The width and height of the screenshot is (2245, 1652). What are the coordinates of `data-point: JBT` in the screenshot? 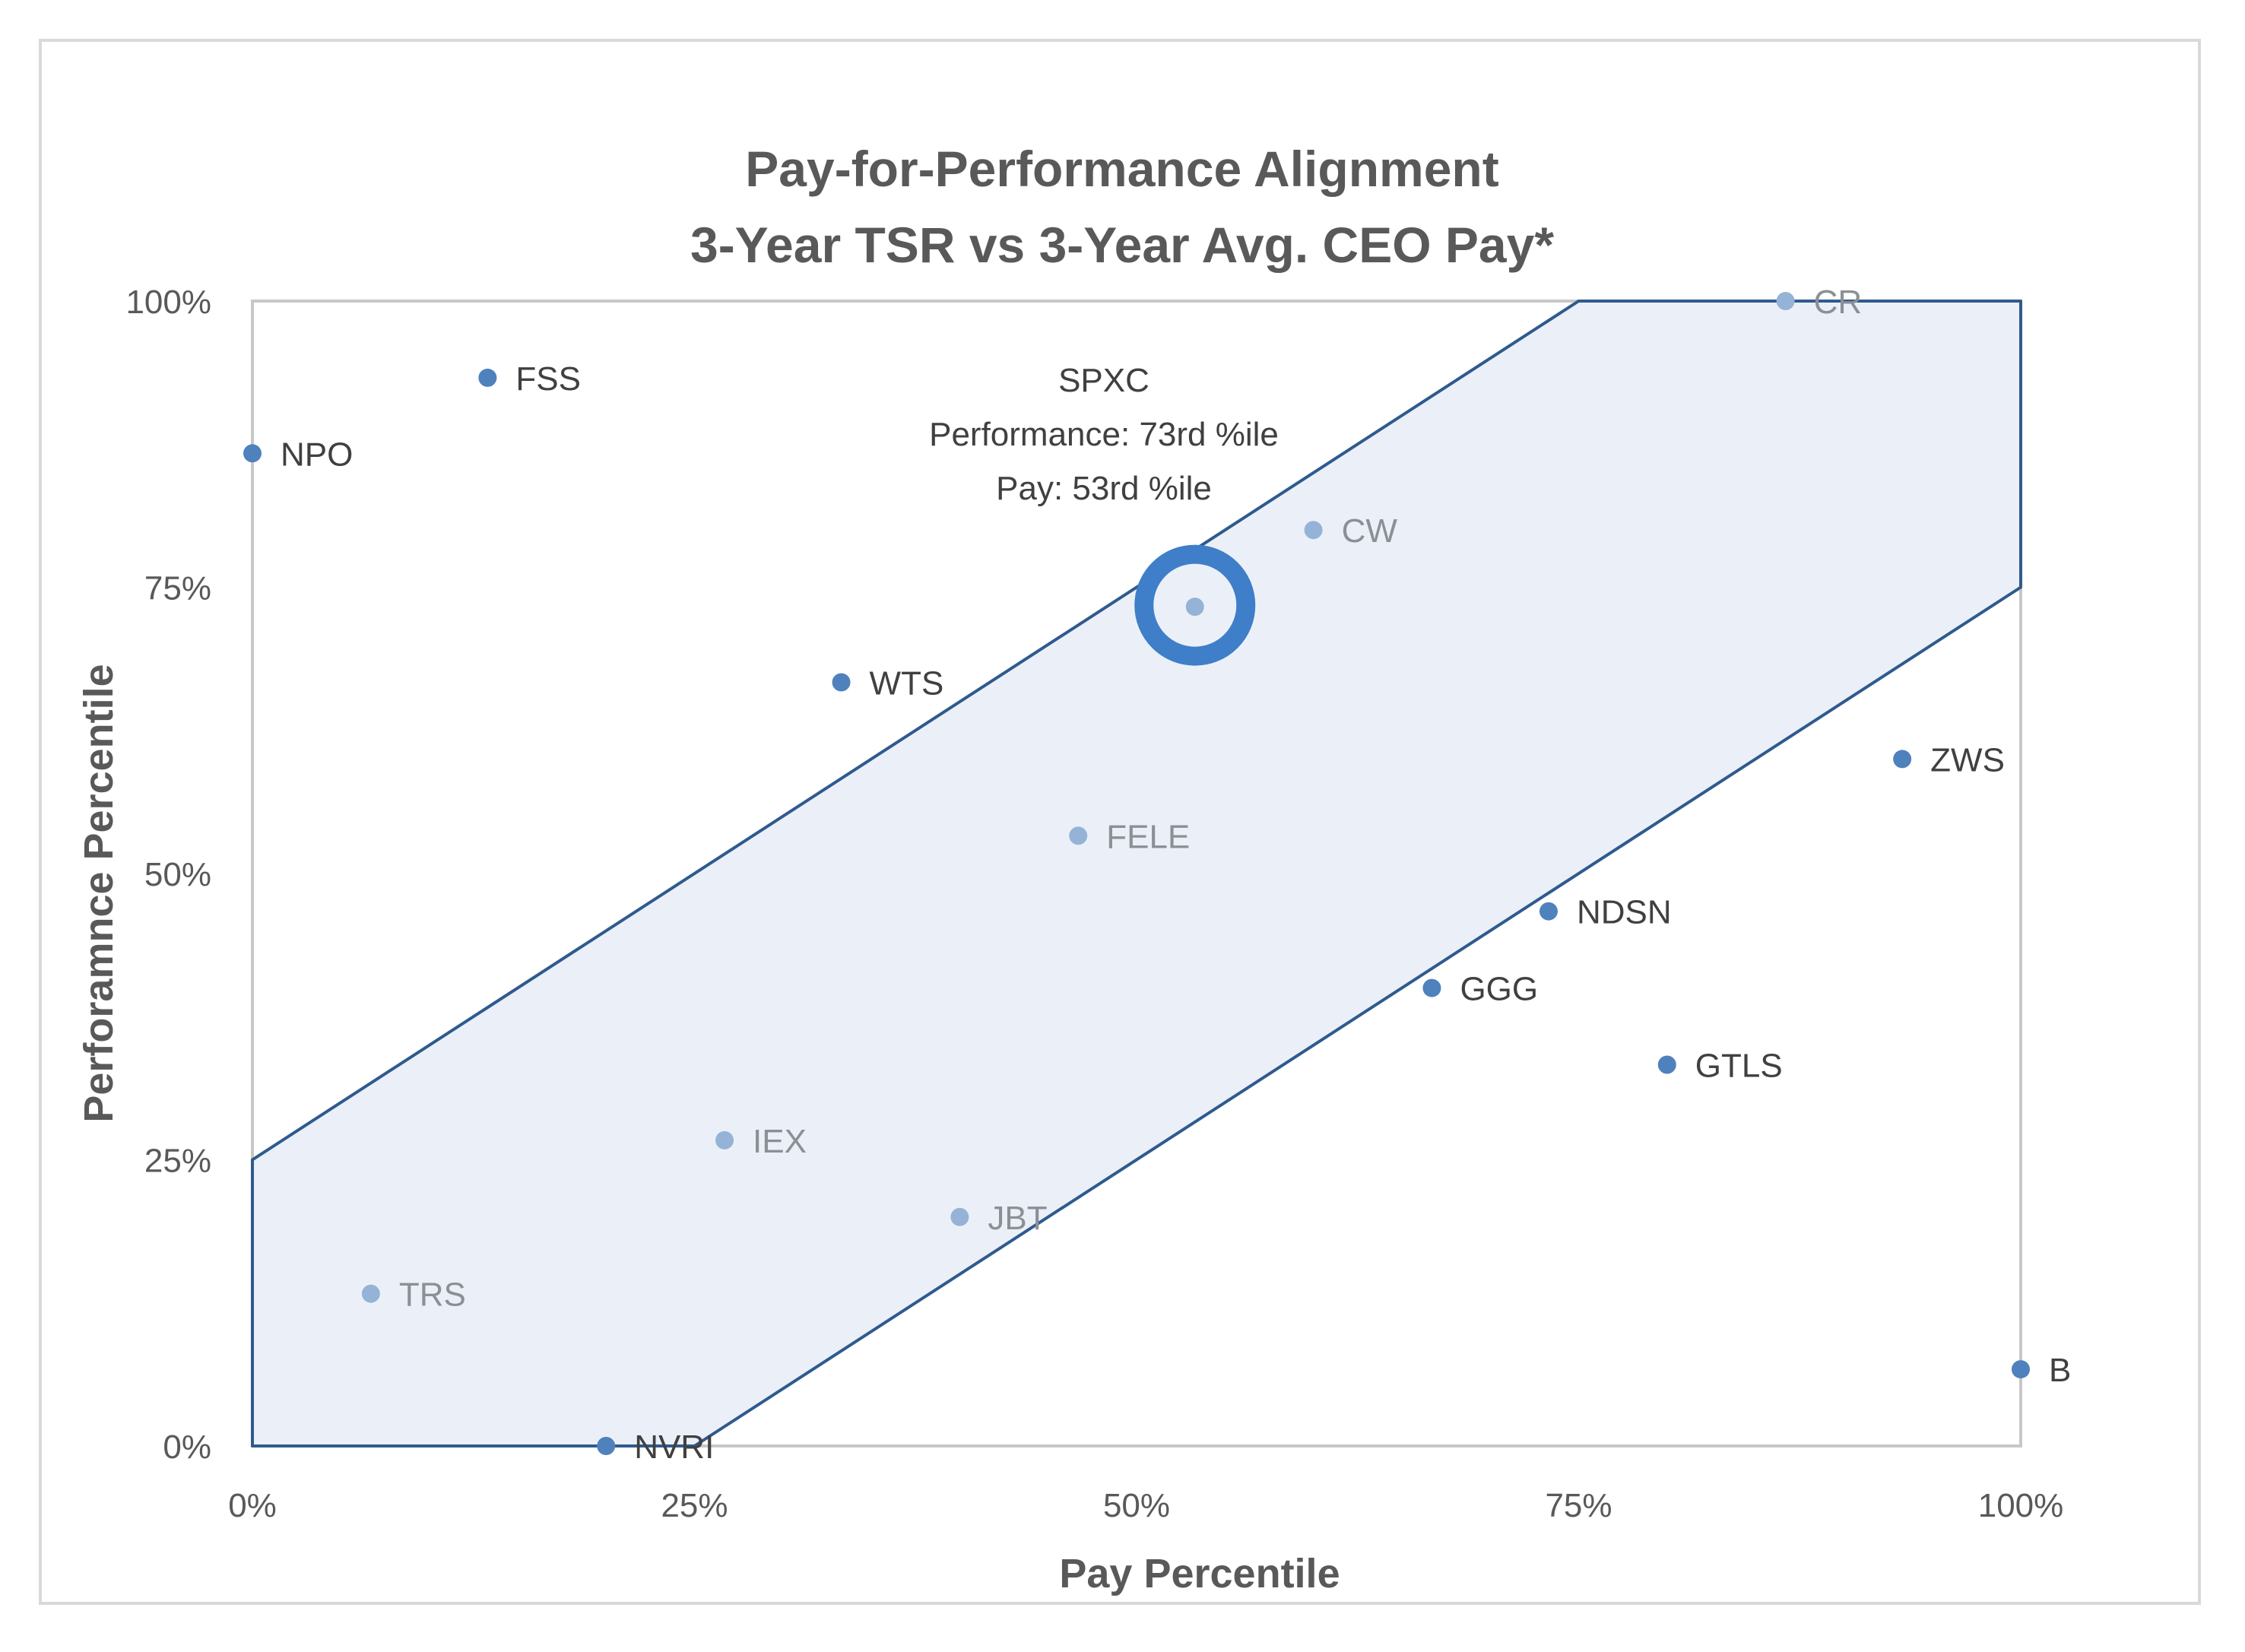 It's located at (999, 1218).